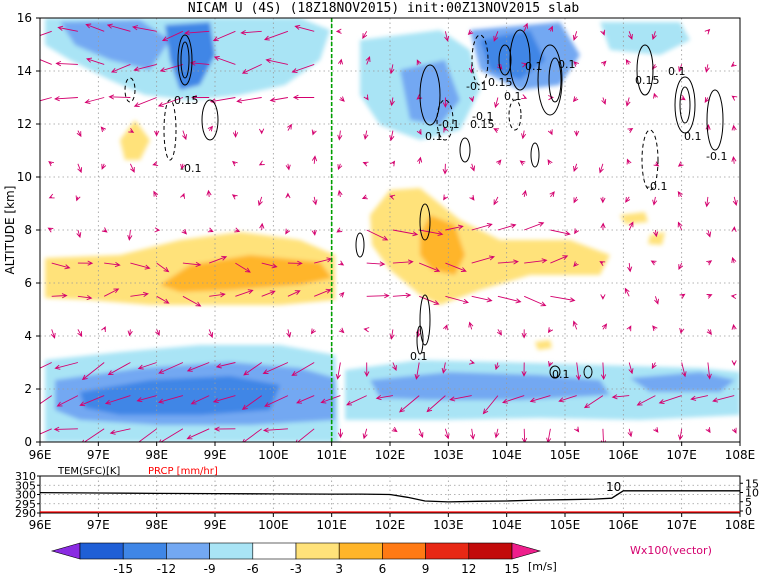 This screenshot has height=575, width=767. I want to click on contour-label: -0.1, so click(482, 116).